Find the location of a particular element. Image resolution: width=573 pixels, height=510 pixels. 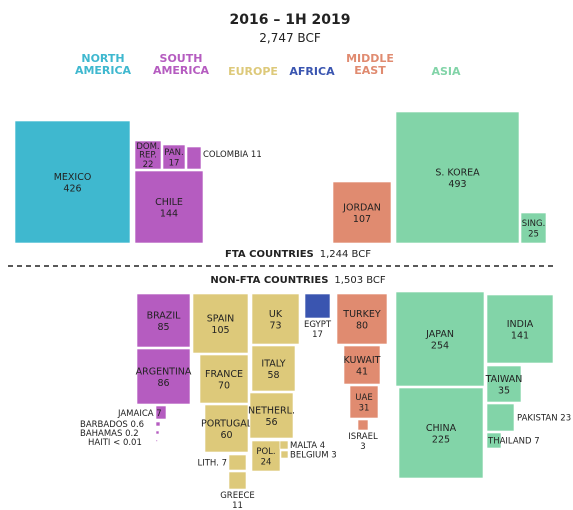

chart-subtitle: 2,747 BCF is located at coordinates (290, 38).